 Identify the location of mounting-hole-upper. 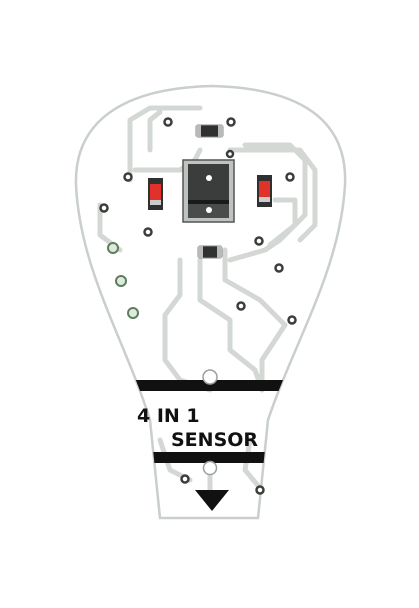
(210, 377).